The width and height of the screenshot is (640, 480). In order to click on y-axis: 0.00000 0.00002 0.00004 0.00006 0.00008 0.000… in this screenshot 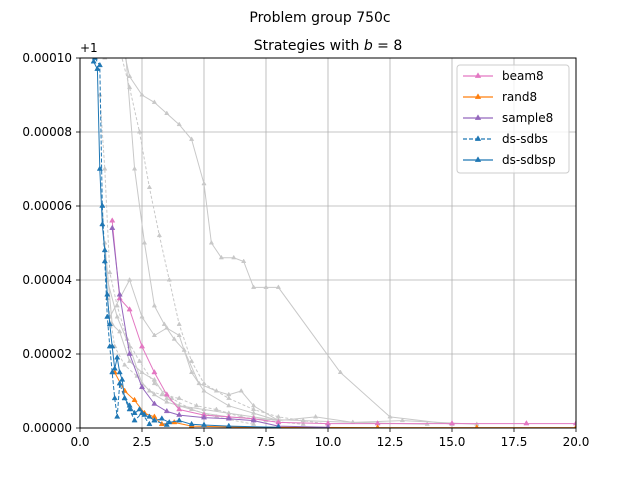, I will do `click(51, 243)`.